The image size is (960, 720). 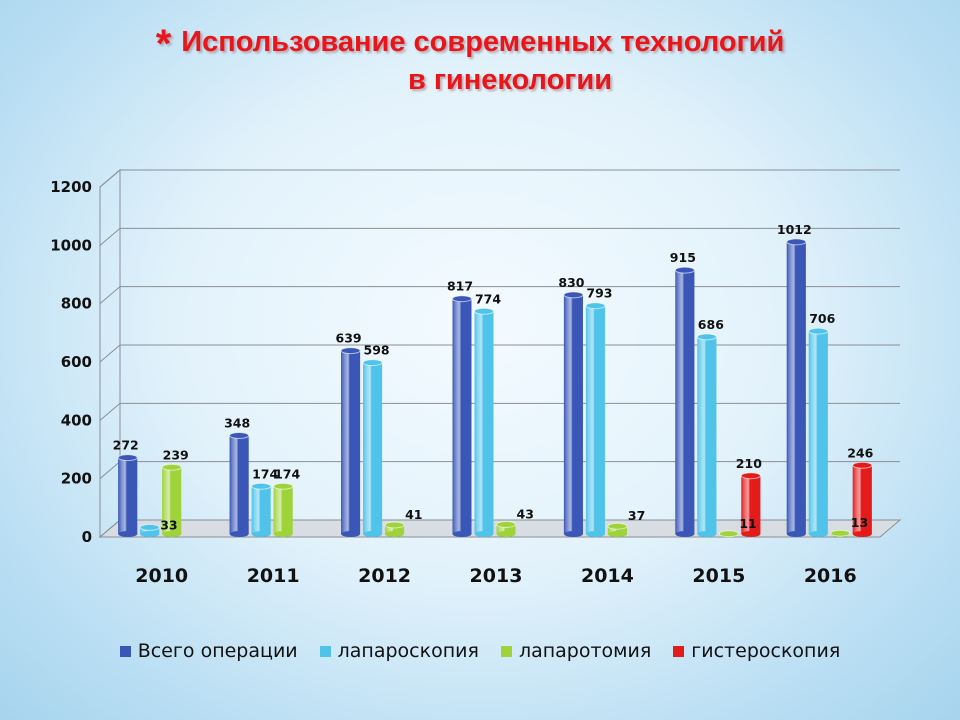 I want to click on data-label: 817, so click(x=460, y=286).